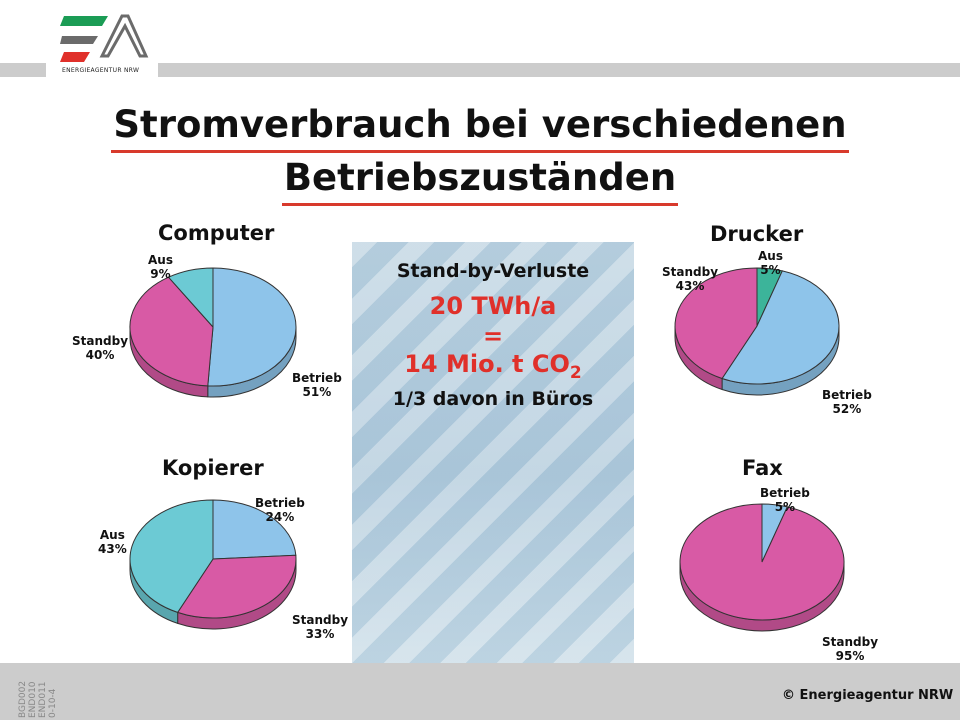  What do you see at coordinates (480, 691) in the screenshot?
I see `footer-bar` at bounding box center [480, 691].